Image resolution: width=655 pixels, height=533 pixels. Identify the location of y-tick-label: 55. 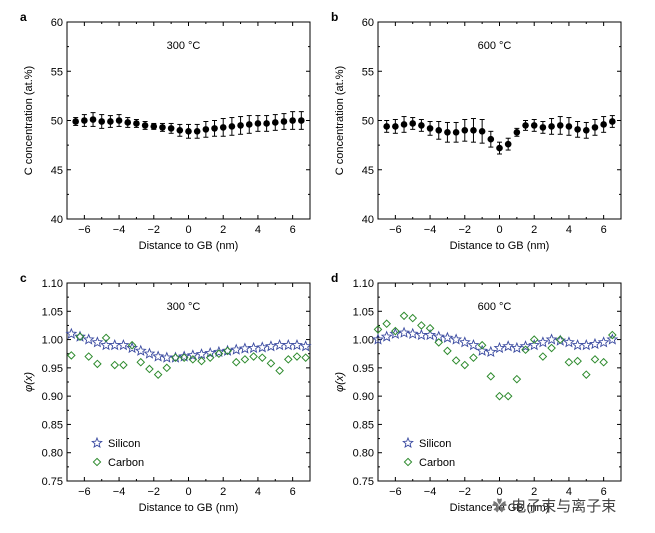
(368, 72).